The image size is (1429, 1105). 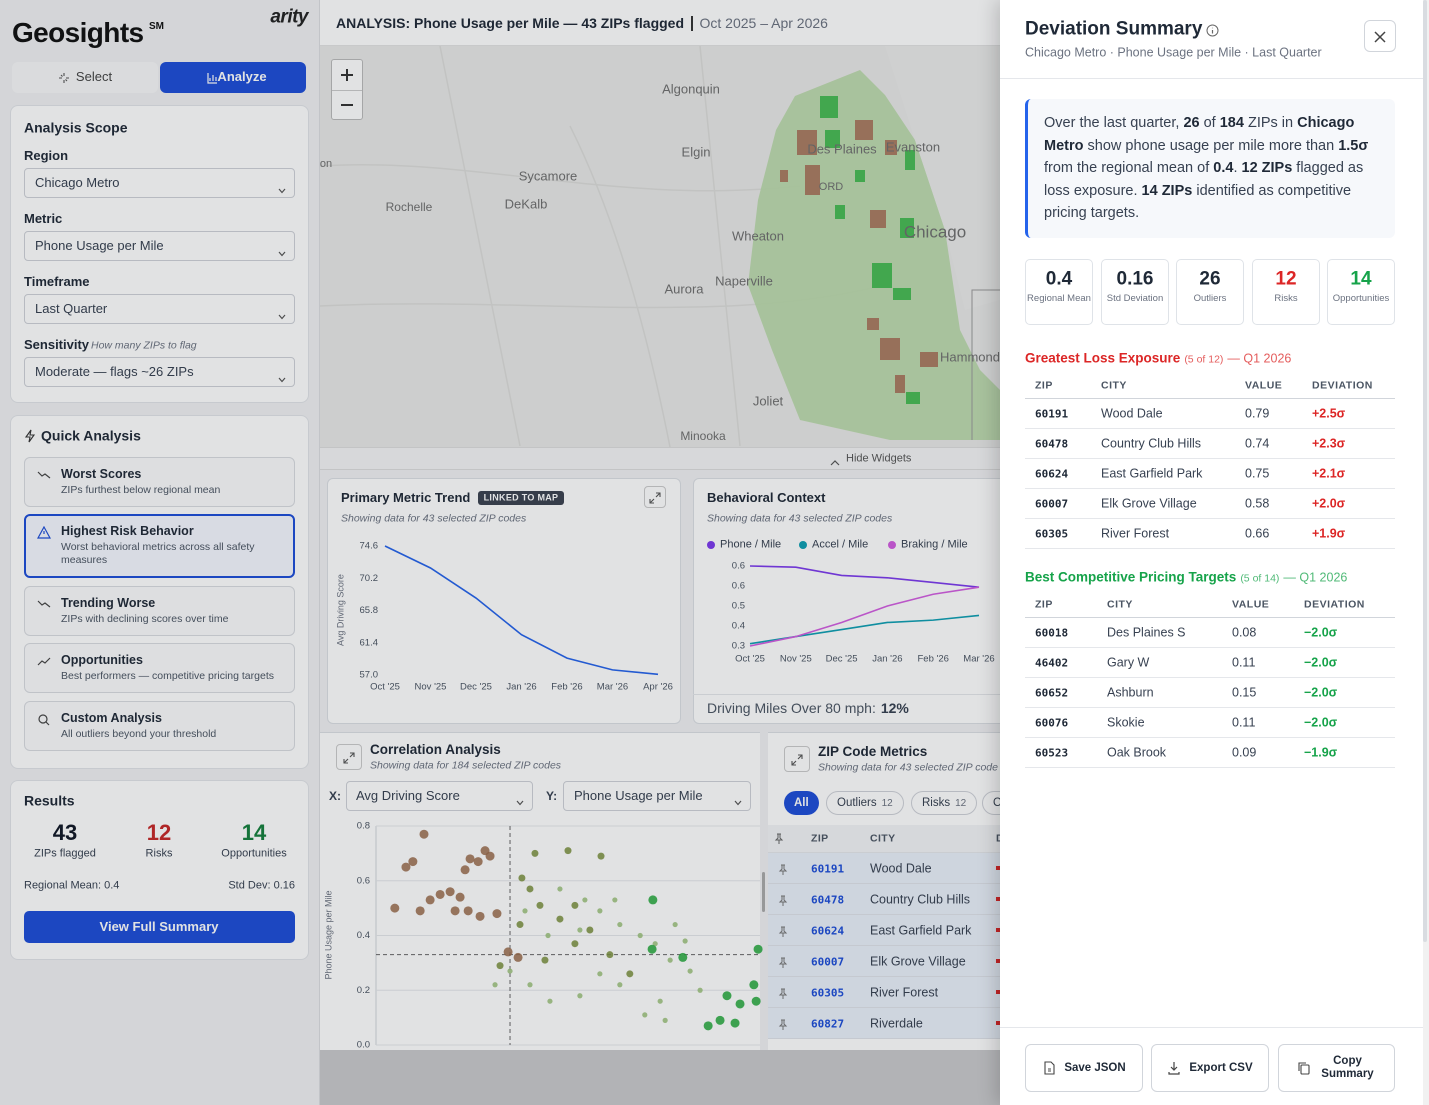 What do you see at coordinates (1257, 443) in the screenshot?
I see `value: 0.74` at bounding box center [1257, 443].